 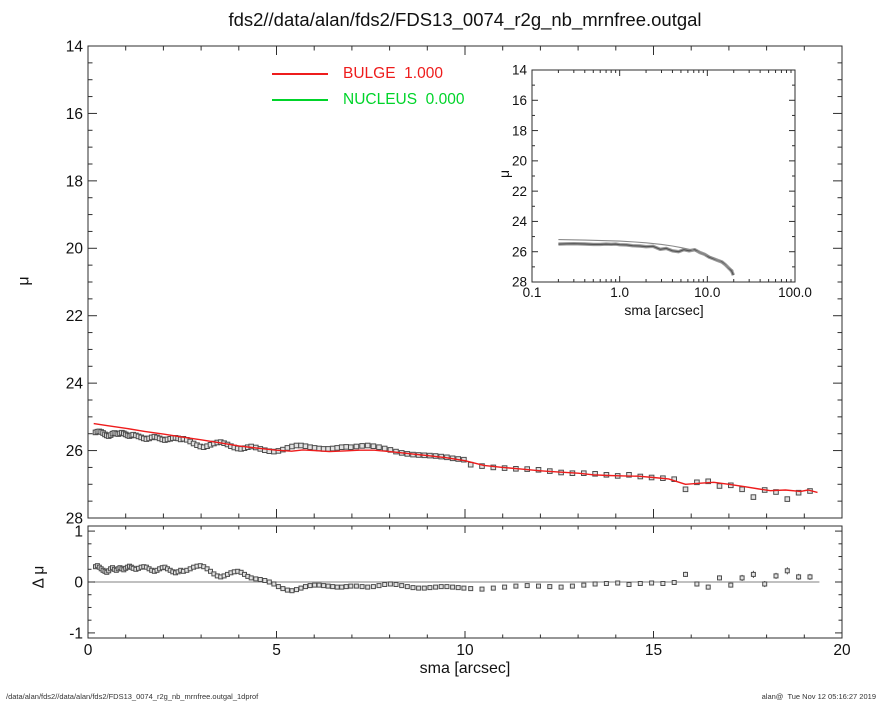 I want to click on inset-ytick-label: 16, so click(x=519, y=100).